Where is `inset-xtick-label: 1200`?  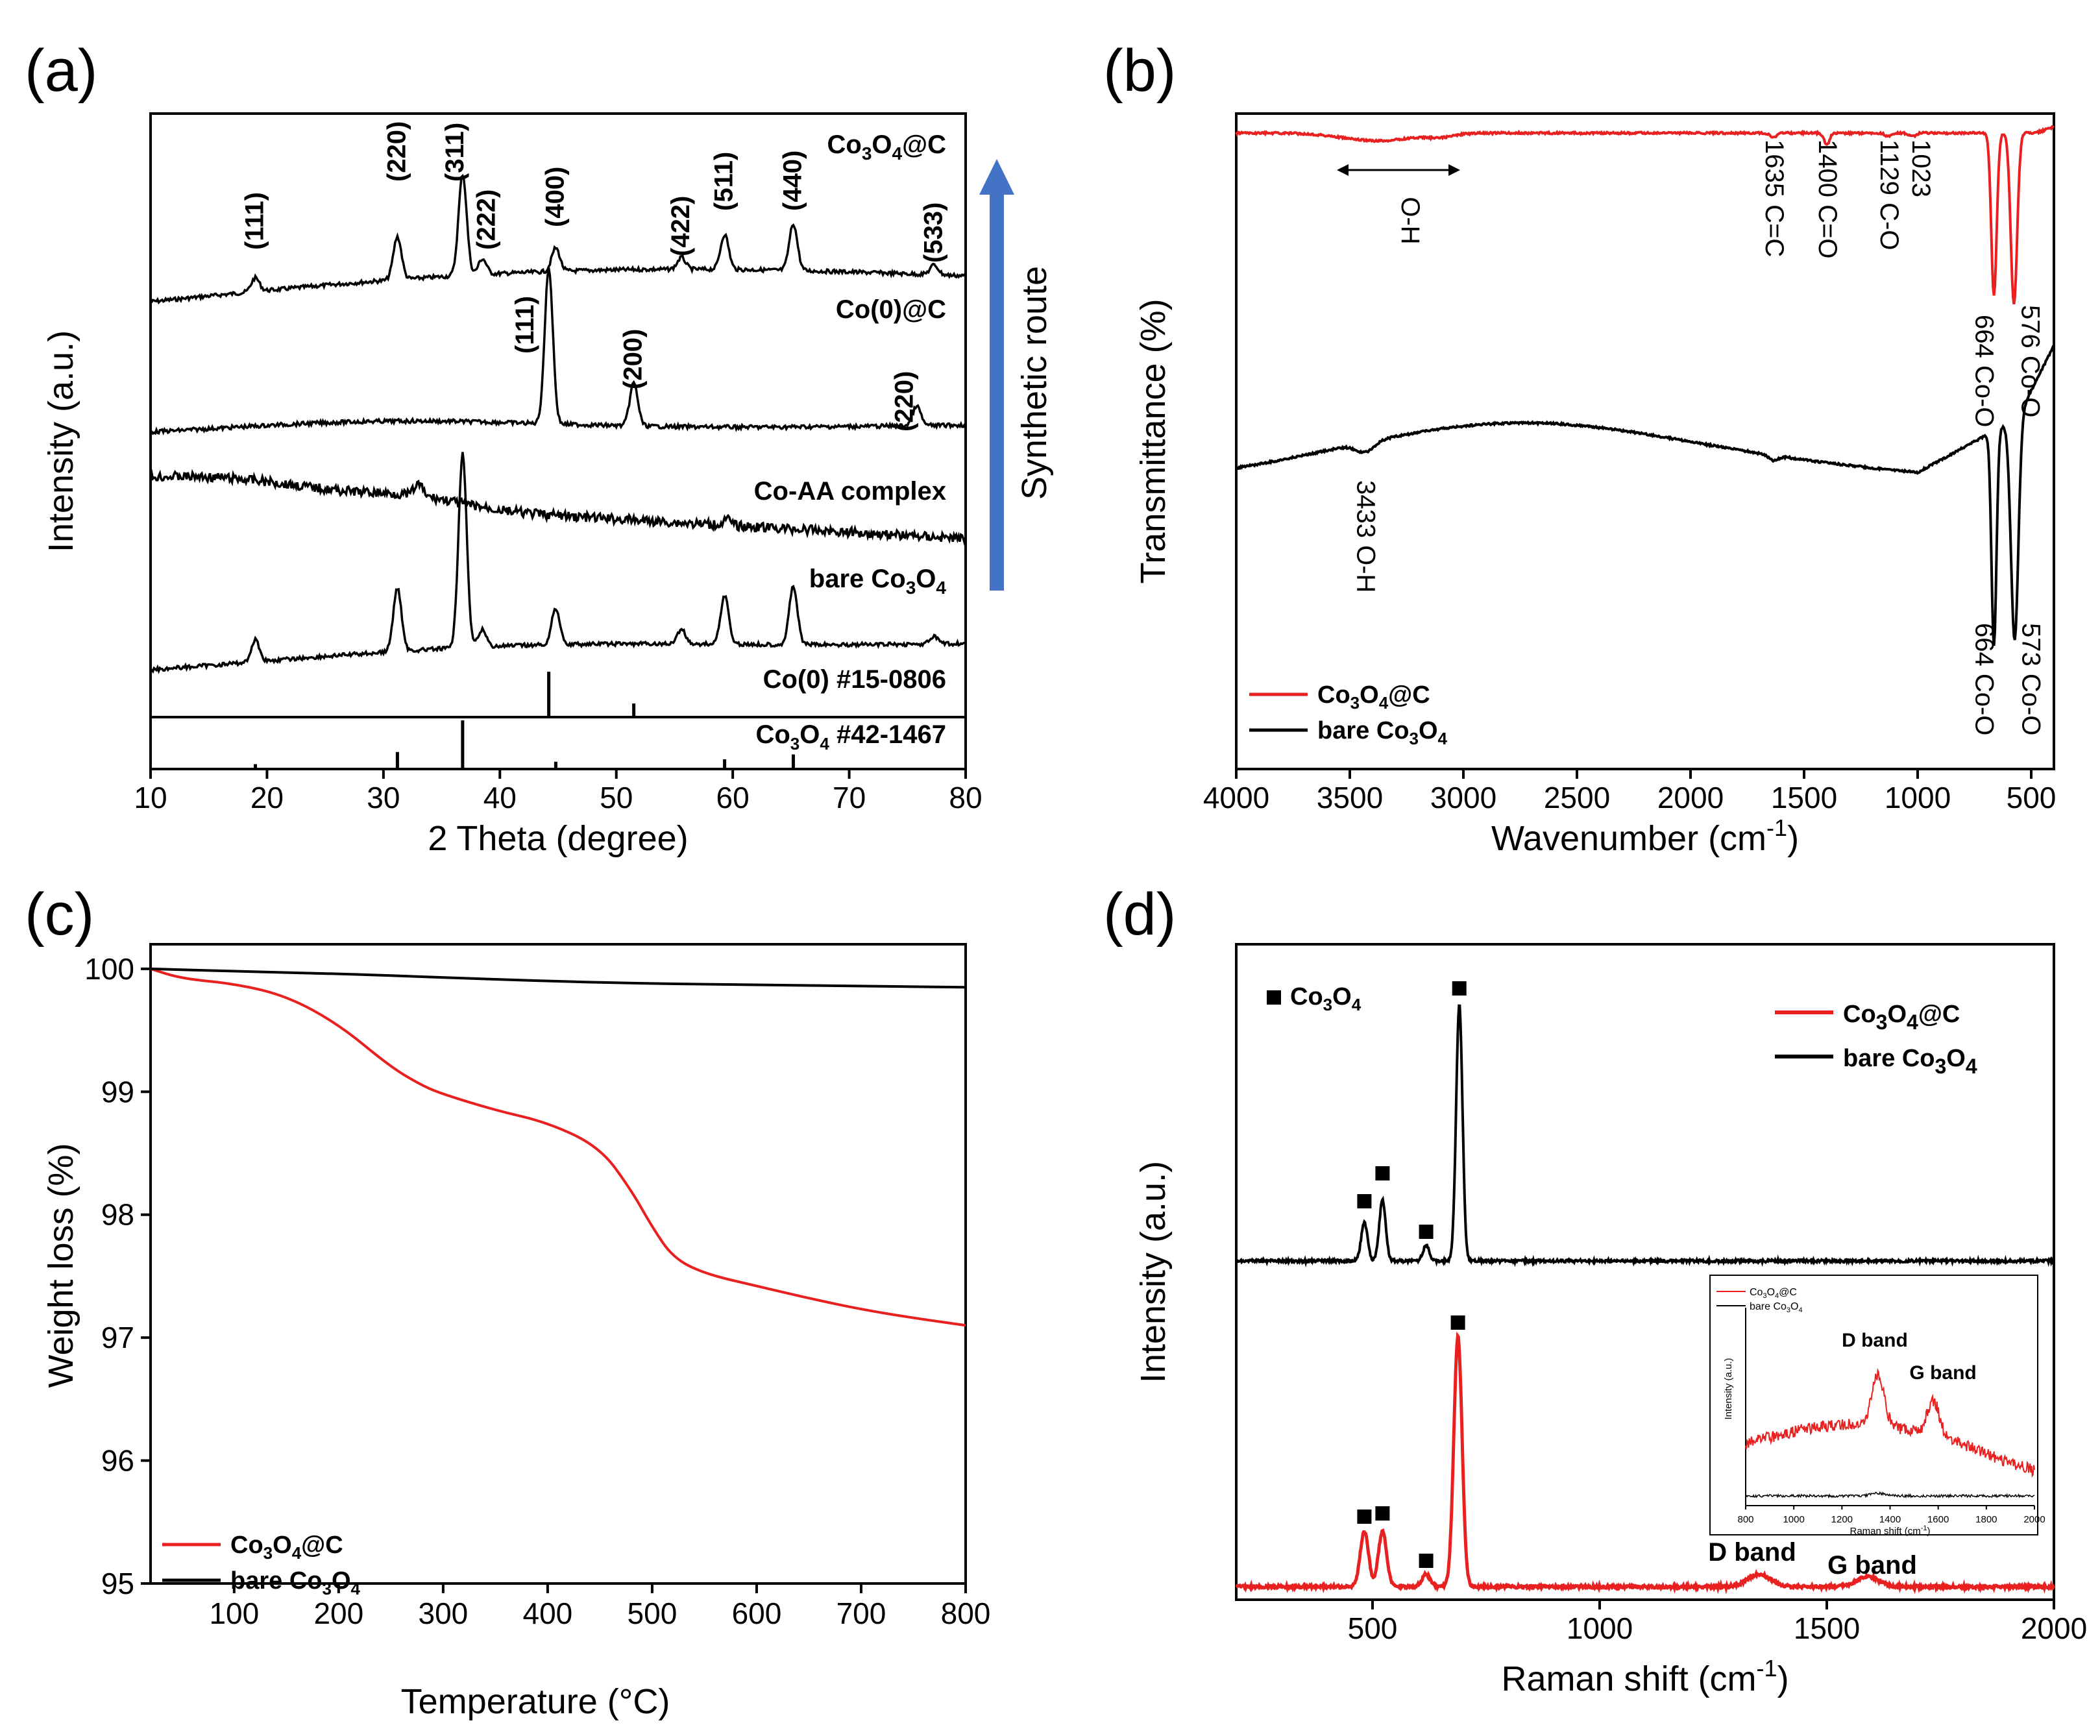 inset-xtick-label: 1200 is located at coordinates (1842, 1519).